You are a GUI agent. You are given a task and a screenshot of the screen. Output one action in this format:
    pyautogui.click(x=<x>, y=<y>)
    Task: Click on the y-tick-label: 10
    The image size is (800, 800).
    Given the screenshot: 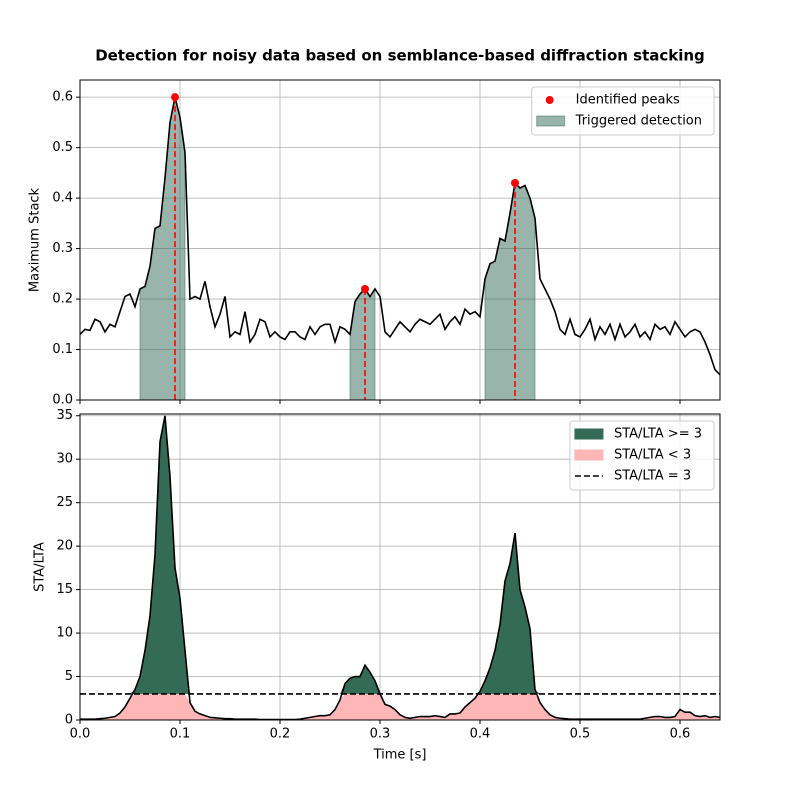 What is the action you would take?
    pyautogui.click(x=64, y=633)
    